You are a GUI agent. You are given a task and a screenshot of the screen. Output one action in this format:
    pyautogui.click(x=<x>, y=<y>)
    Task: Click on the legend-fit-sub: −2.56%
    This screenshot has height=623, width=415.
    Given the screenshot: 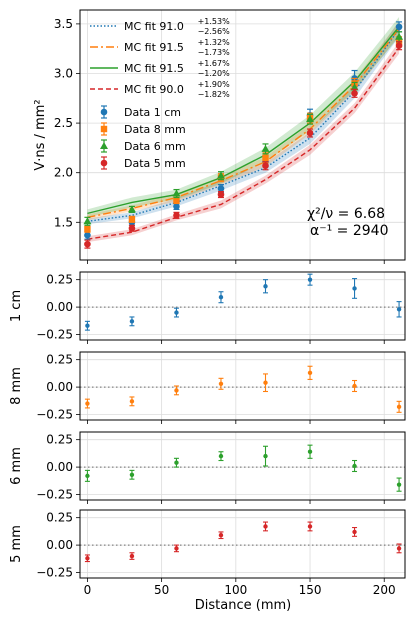 What is the action you would take?
    pyautogui.click(x=214, y=31)
    